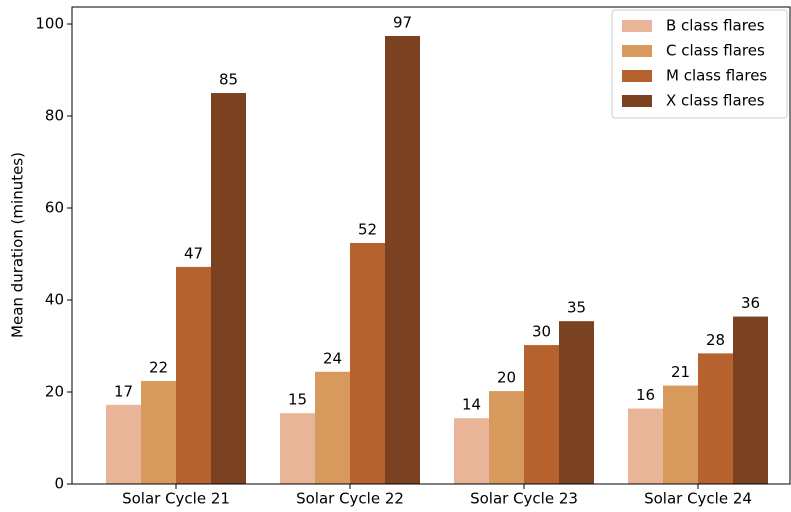 The height and width of the screenshot is (512, 791). What do you see at coordinates (54, 208) in the screenshot?
I see `y-tick-label: 60` at bounding box center [54, 208].